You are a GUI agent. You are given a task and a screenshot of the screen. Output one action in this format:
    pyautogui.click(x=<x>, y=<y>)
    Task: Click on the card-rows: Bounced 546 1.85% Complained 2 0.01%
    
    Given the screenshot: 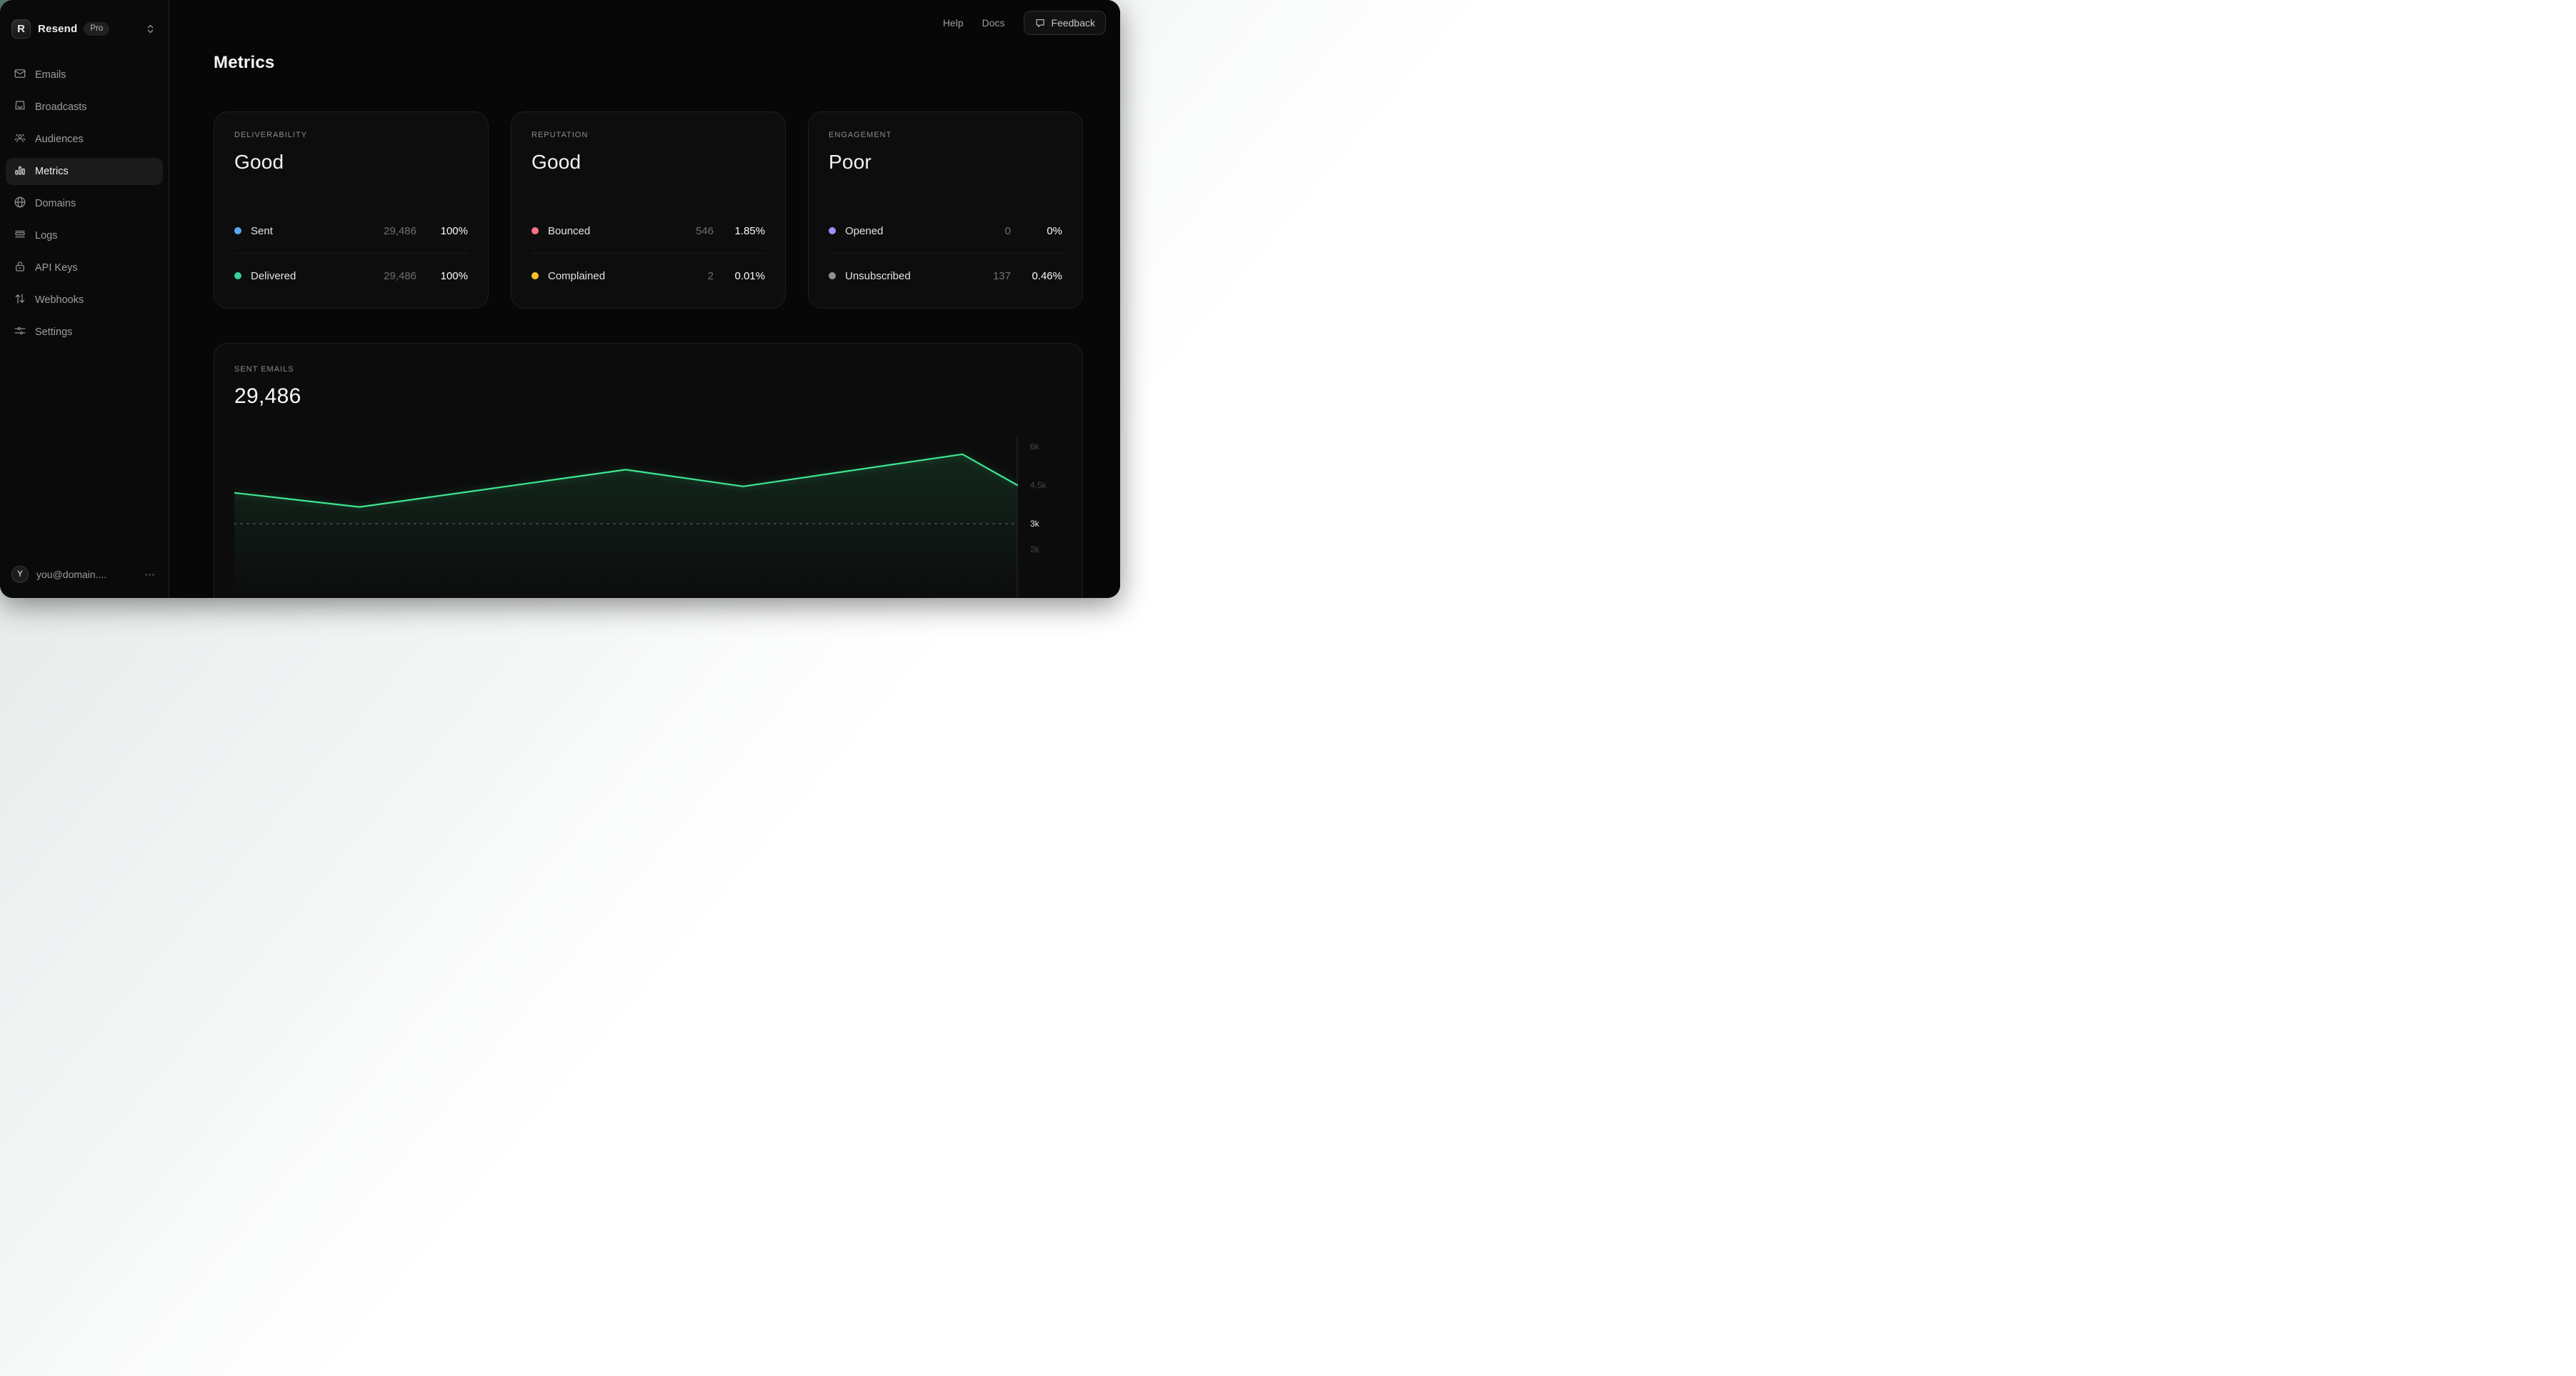 What is the action you would take?
    pyautogui.click(x=648, y=254)
    